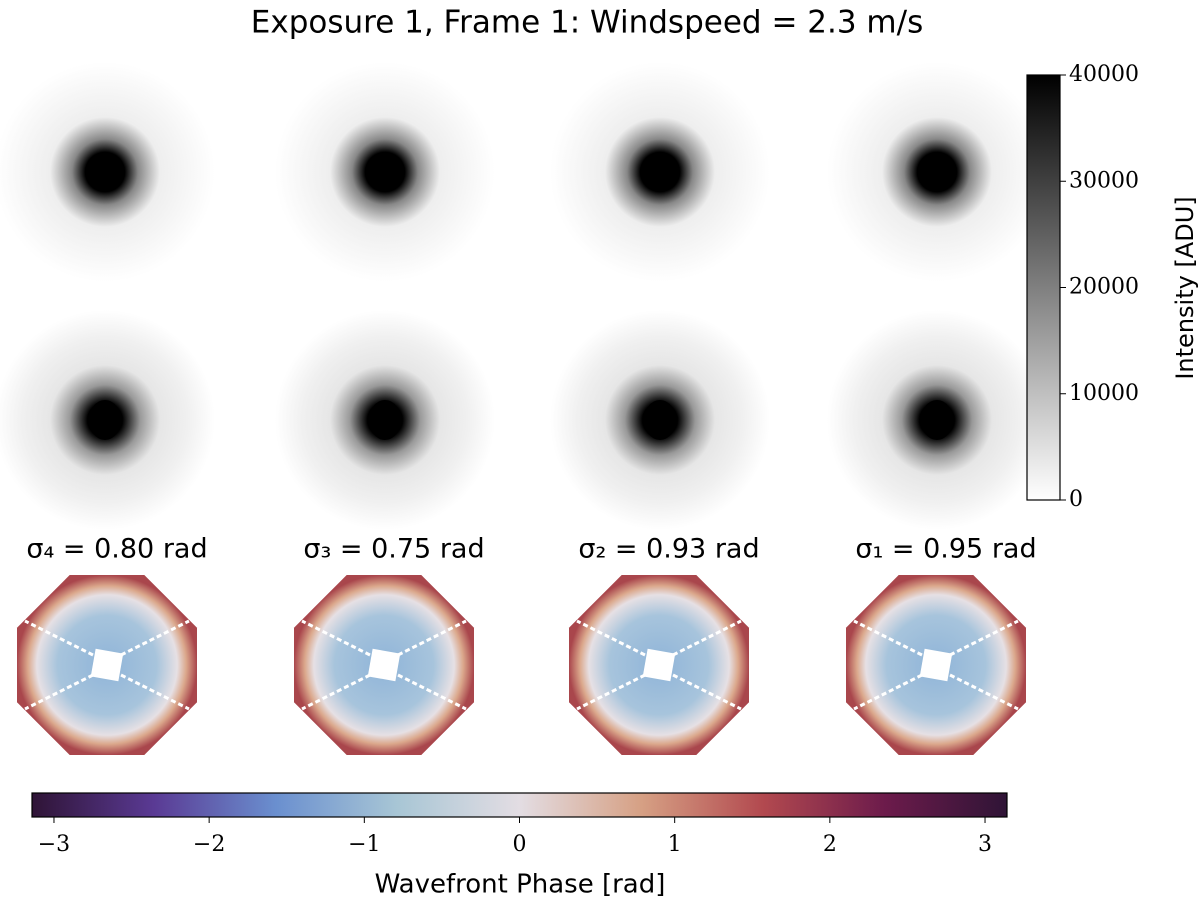 Image resolution: width=1200 pixels, height=911 pixels. Describe the element at coordinates (1104, 180) in the screenshot. I see `tick-label: 30000` at that location.